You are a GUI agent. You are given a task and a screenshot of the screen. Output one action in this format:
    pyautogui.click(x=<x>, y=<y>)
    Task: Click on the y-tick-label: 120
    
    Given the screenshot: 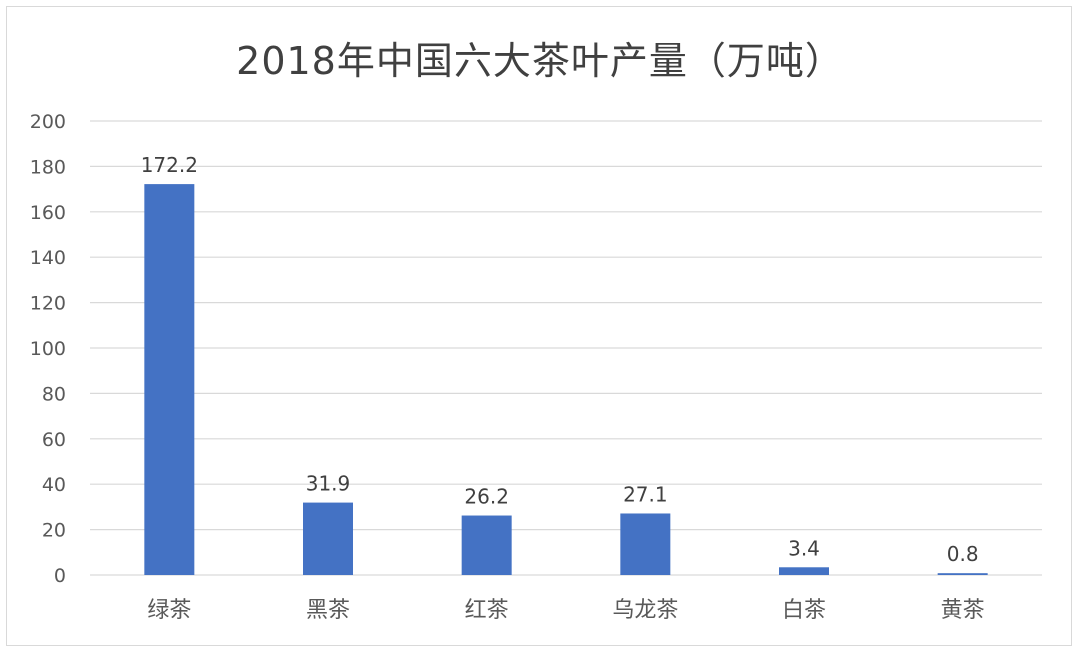 What is the action you would take?
    pyautogui.click(x=48, y=304)
    